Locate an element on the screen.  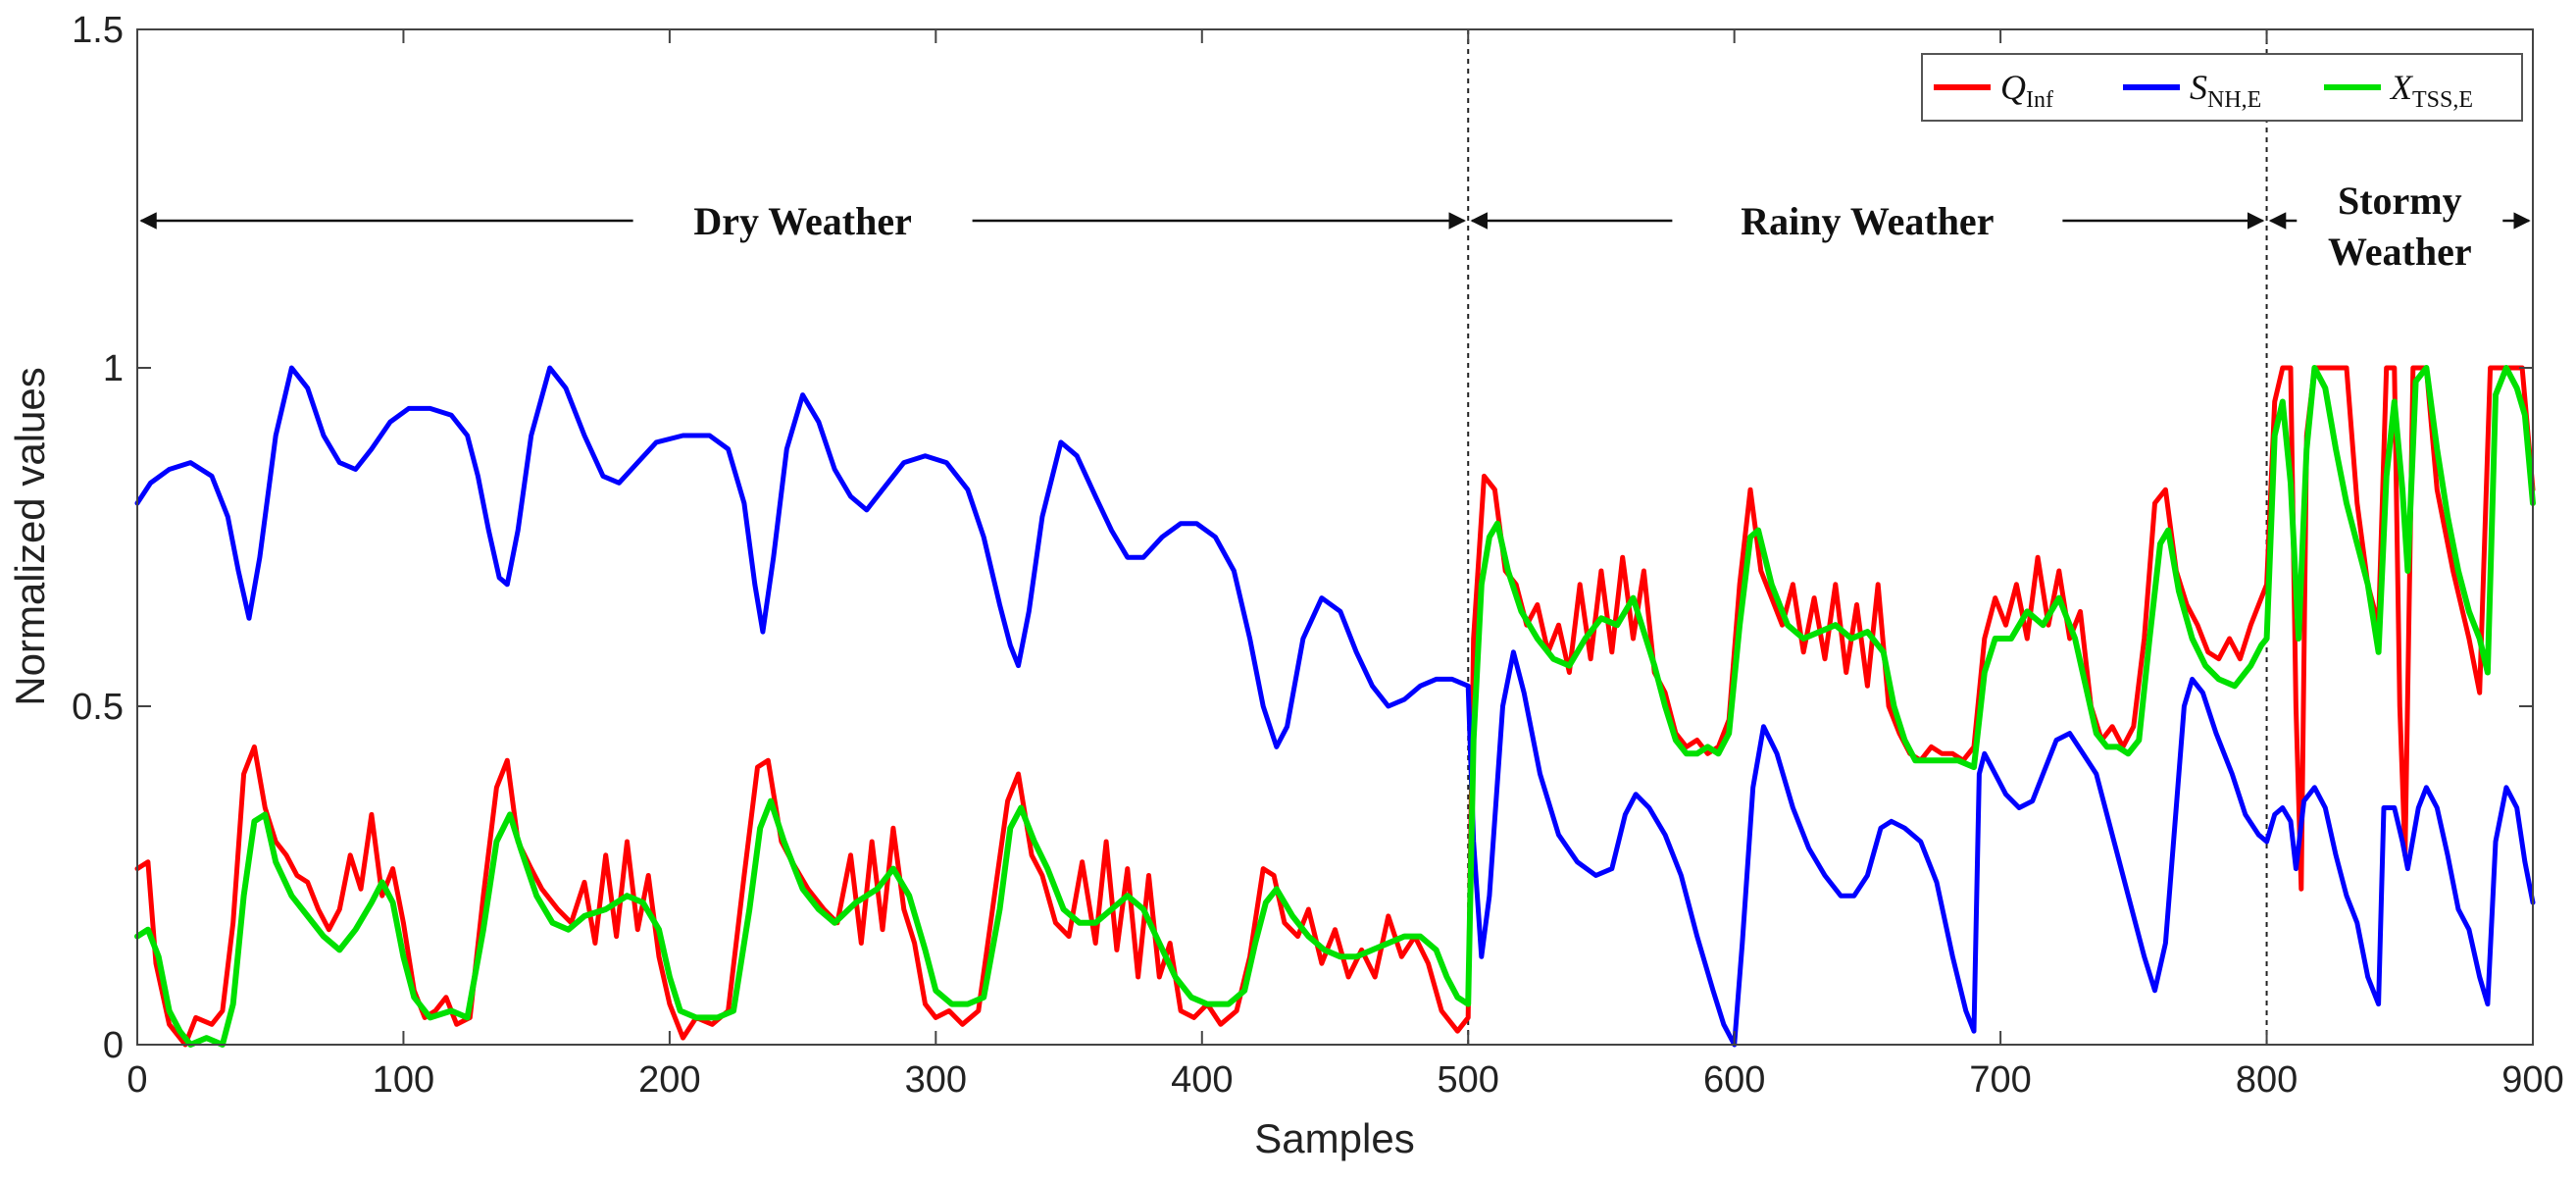
y-axis-label: Normalized values is located at coordinates (30, 536).